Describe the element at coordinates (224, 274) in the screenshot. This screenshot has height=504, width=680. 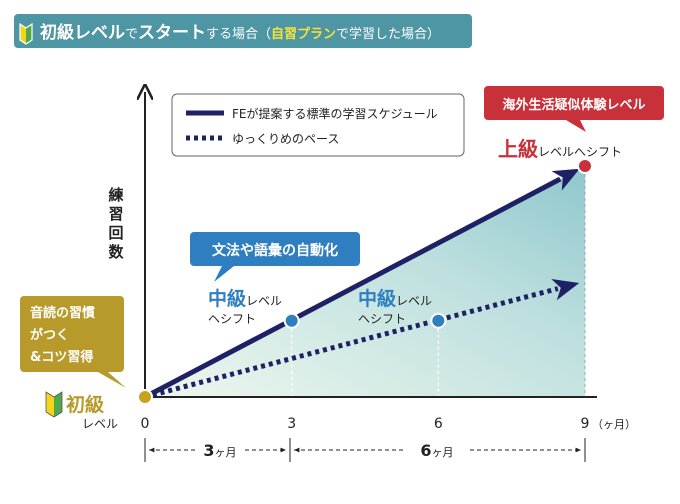
I see `mid-callout-pointer` at that location.